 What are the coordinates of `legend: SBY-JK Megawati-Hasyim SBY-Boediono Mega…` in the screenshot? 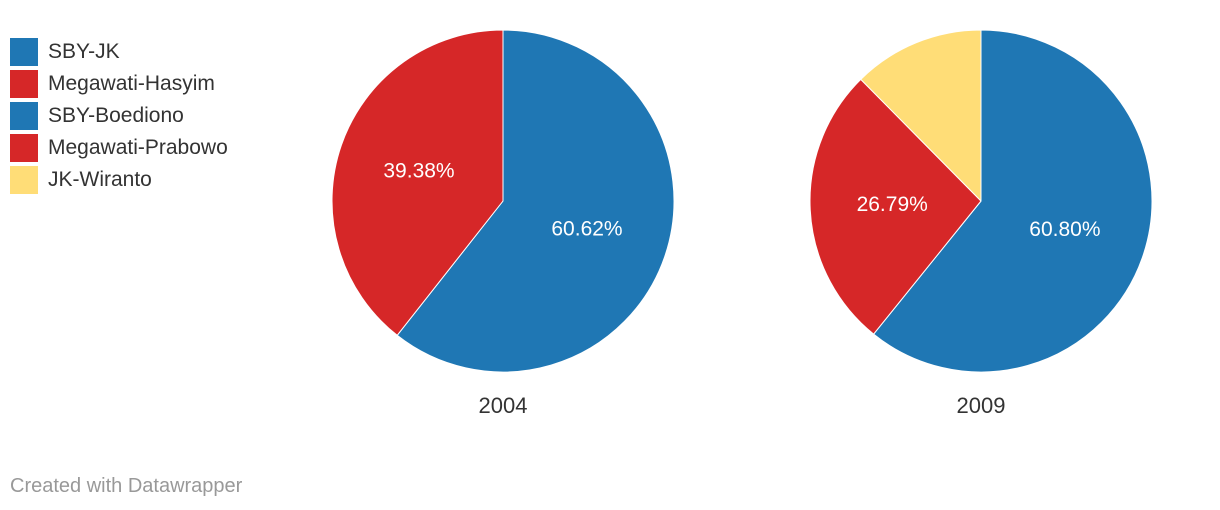 It's located at (119, 116).